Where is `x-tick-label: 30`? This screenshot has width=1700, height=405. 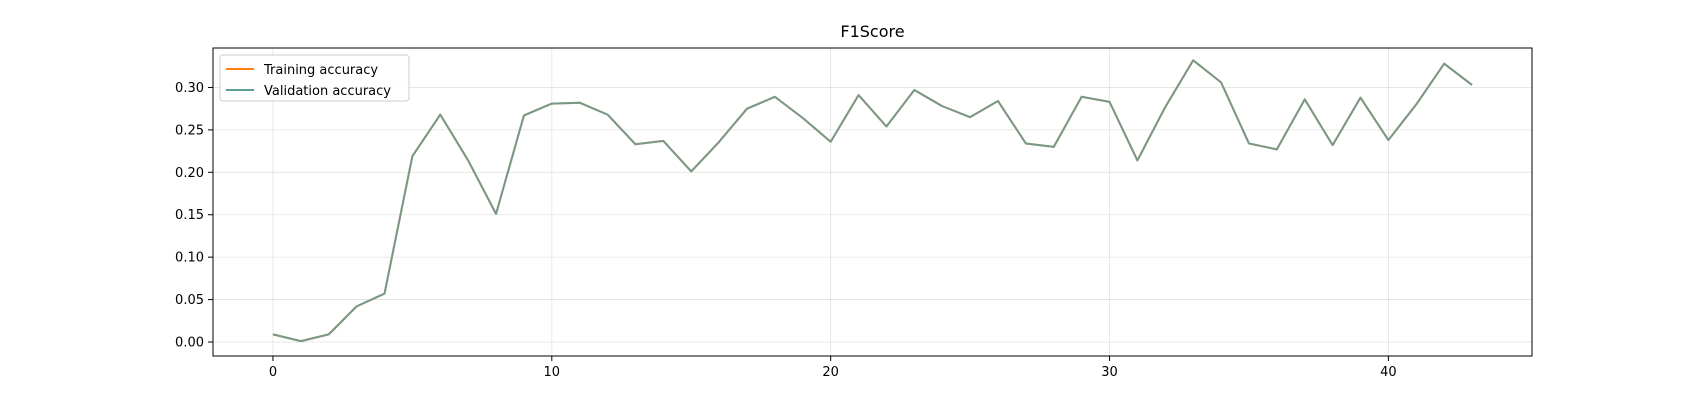
x-tick-label: 30 is located at coordinates (1109, 372).